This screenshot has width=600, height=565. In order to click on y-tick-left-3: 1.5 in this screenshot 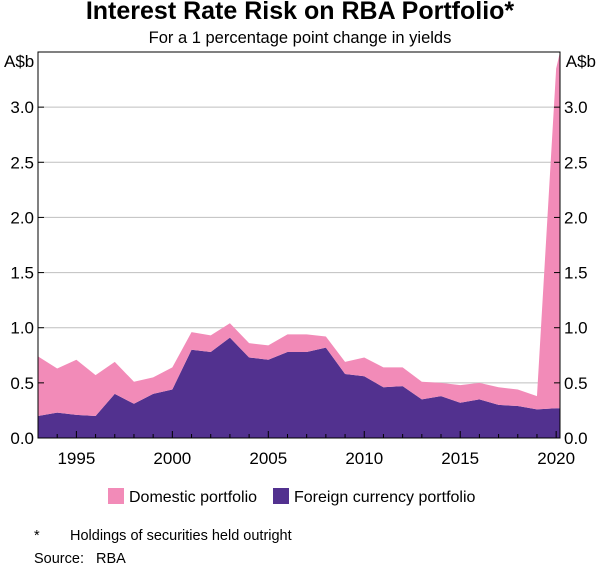, I will do `click(22, 273)`.